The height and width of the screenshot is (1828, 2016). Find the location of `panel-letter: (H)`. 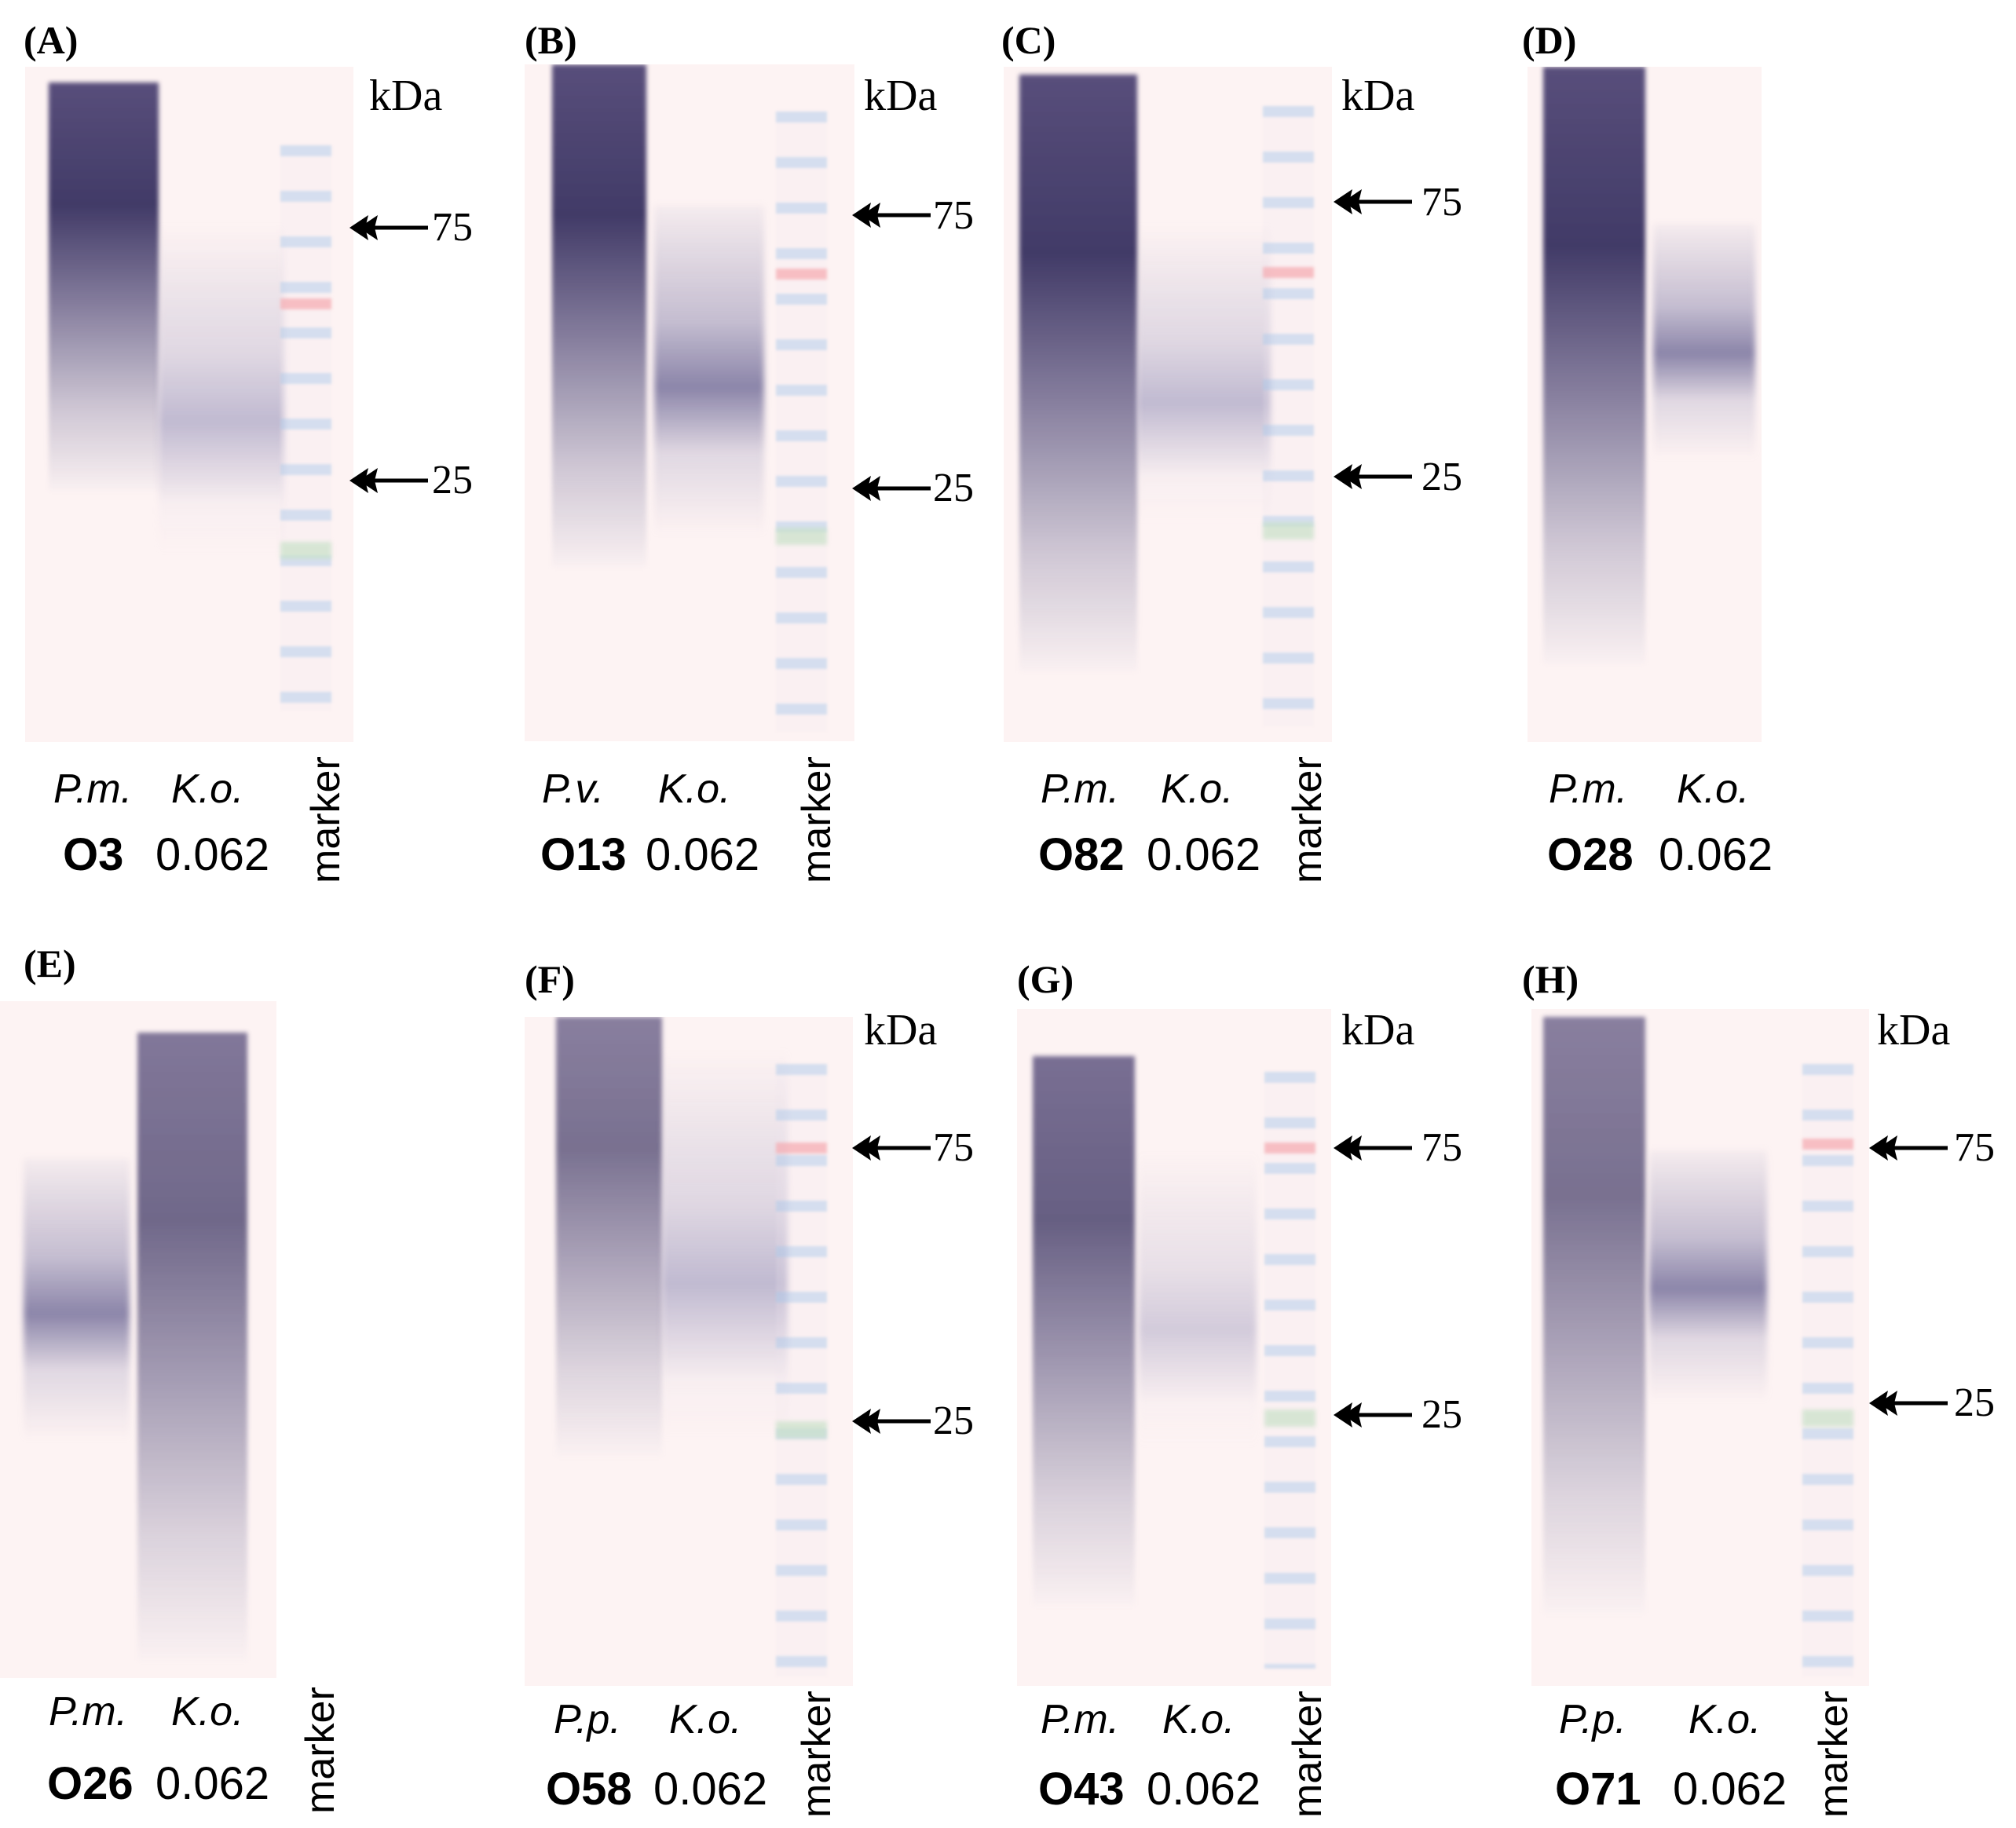

panel-letter: (H) is located at coordinates (1551, 979).